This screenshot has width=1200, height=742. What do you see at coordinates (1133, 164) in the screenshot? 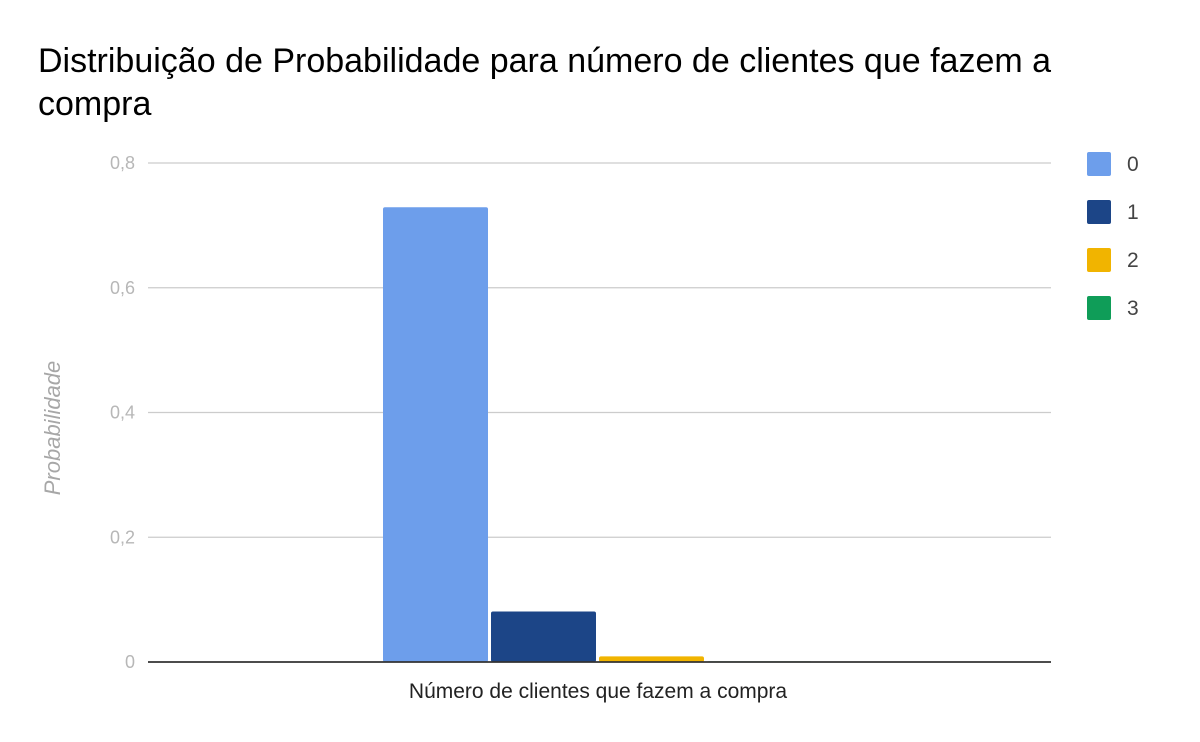
I see `legend-label-0: 0` at bounding box center [1133, 164].